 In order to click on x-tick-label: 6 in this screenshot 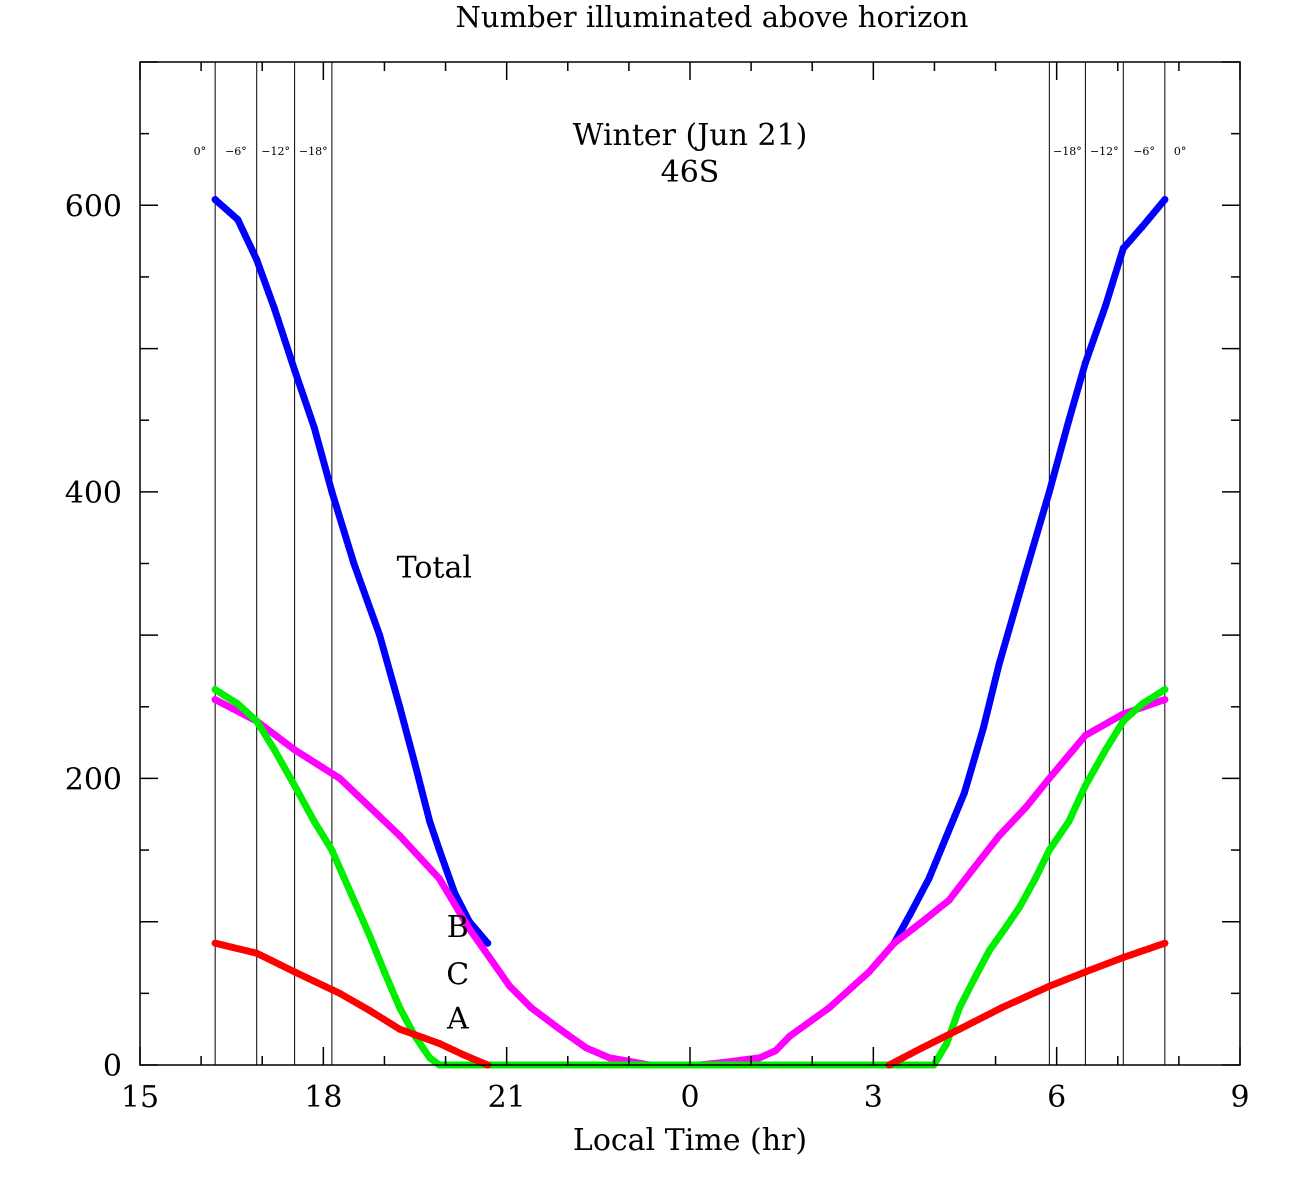, I will do `click(1056, 1097)`.